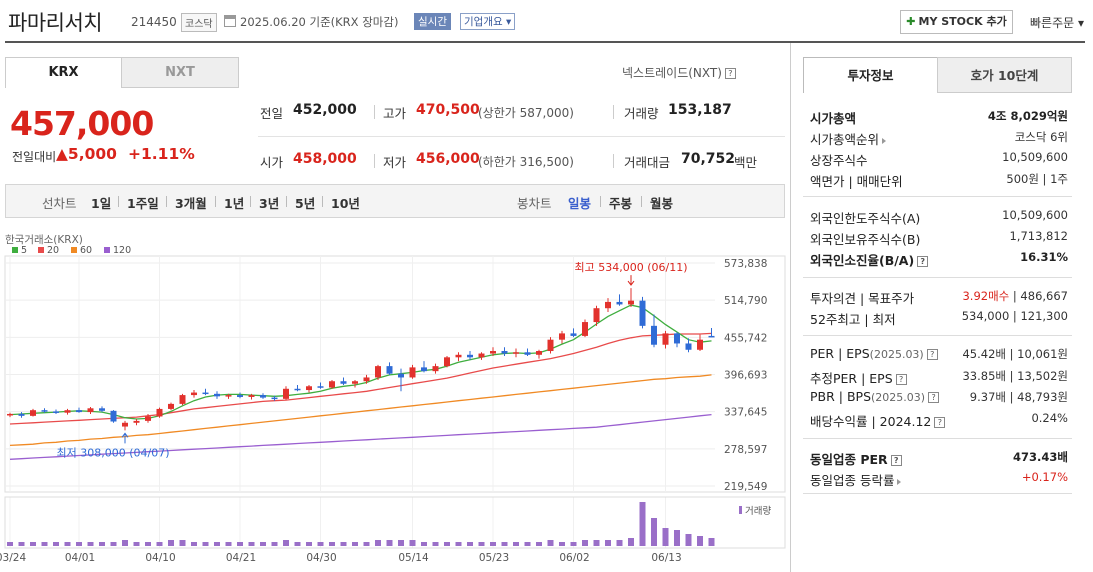 This screenshot has height=572, width=1093. Describe the element at coordinates (641, 113) in the screenshot. I see `volume-label: 거래량` at that location.